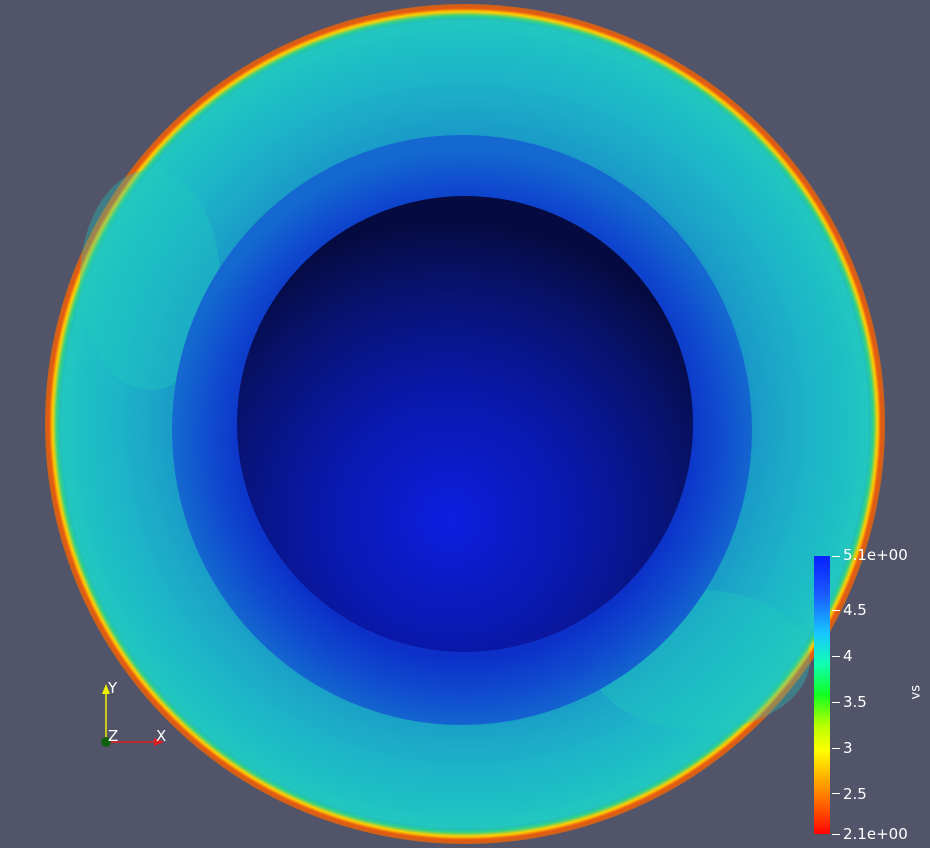 This screenshot has width=930, height=848. I want to click on axes-triad-icon, so click(132, 715).